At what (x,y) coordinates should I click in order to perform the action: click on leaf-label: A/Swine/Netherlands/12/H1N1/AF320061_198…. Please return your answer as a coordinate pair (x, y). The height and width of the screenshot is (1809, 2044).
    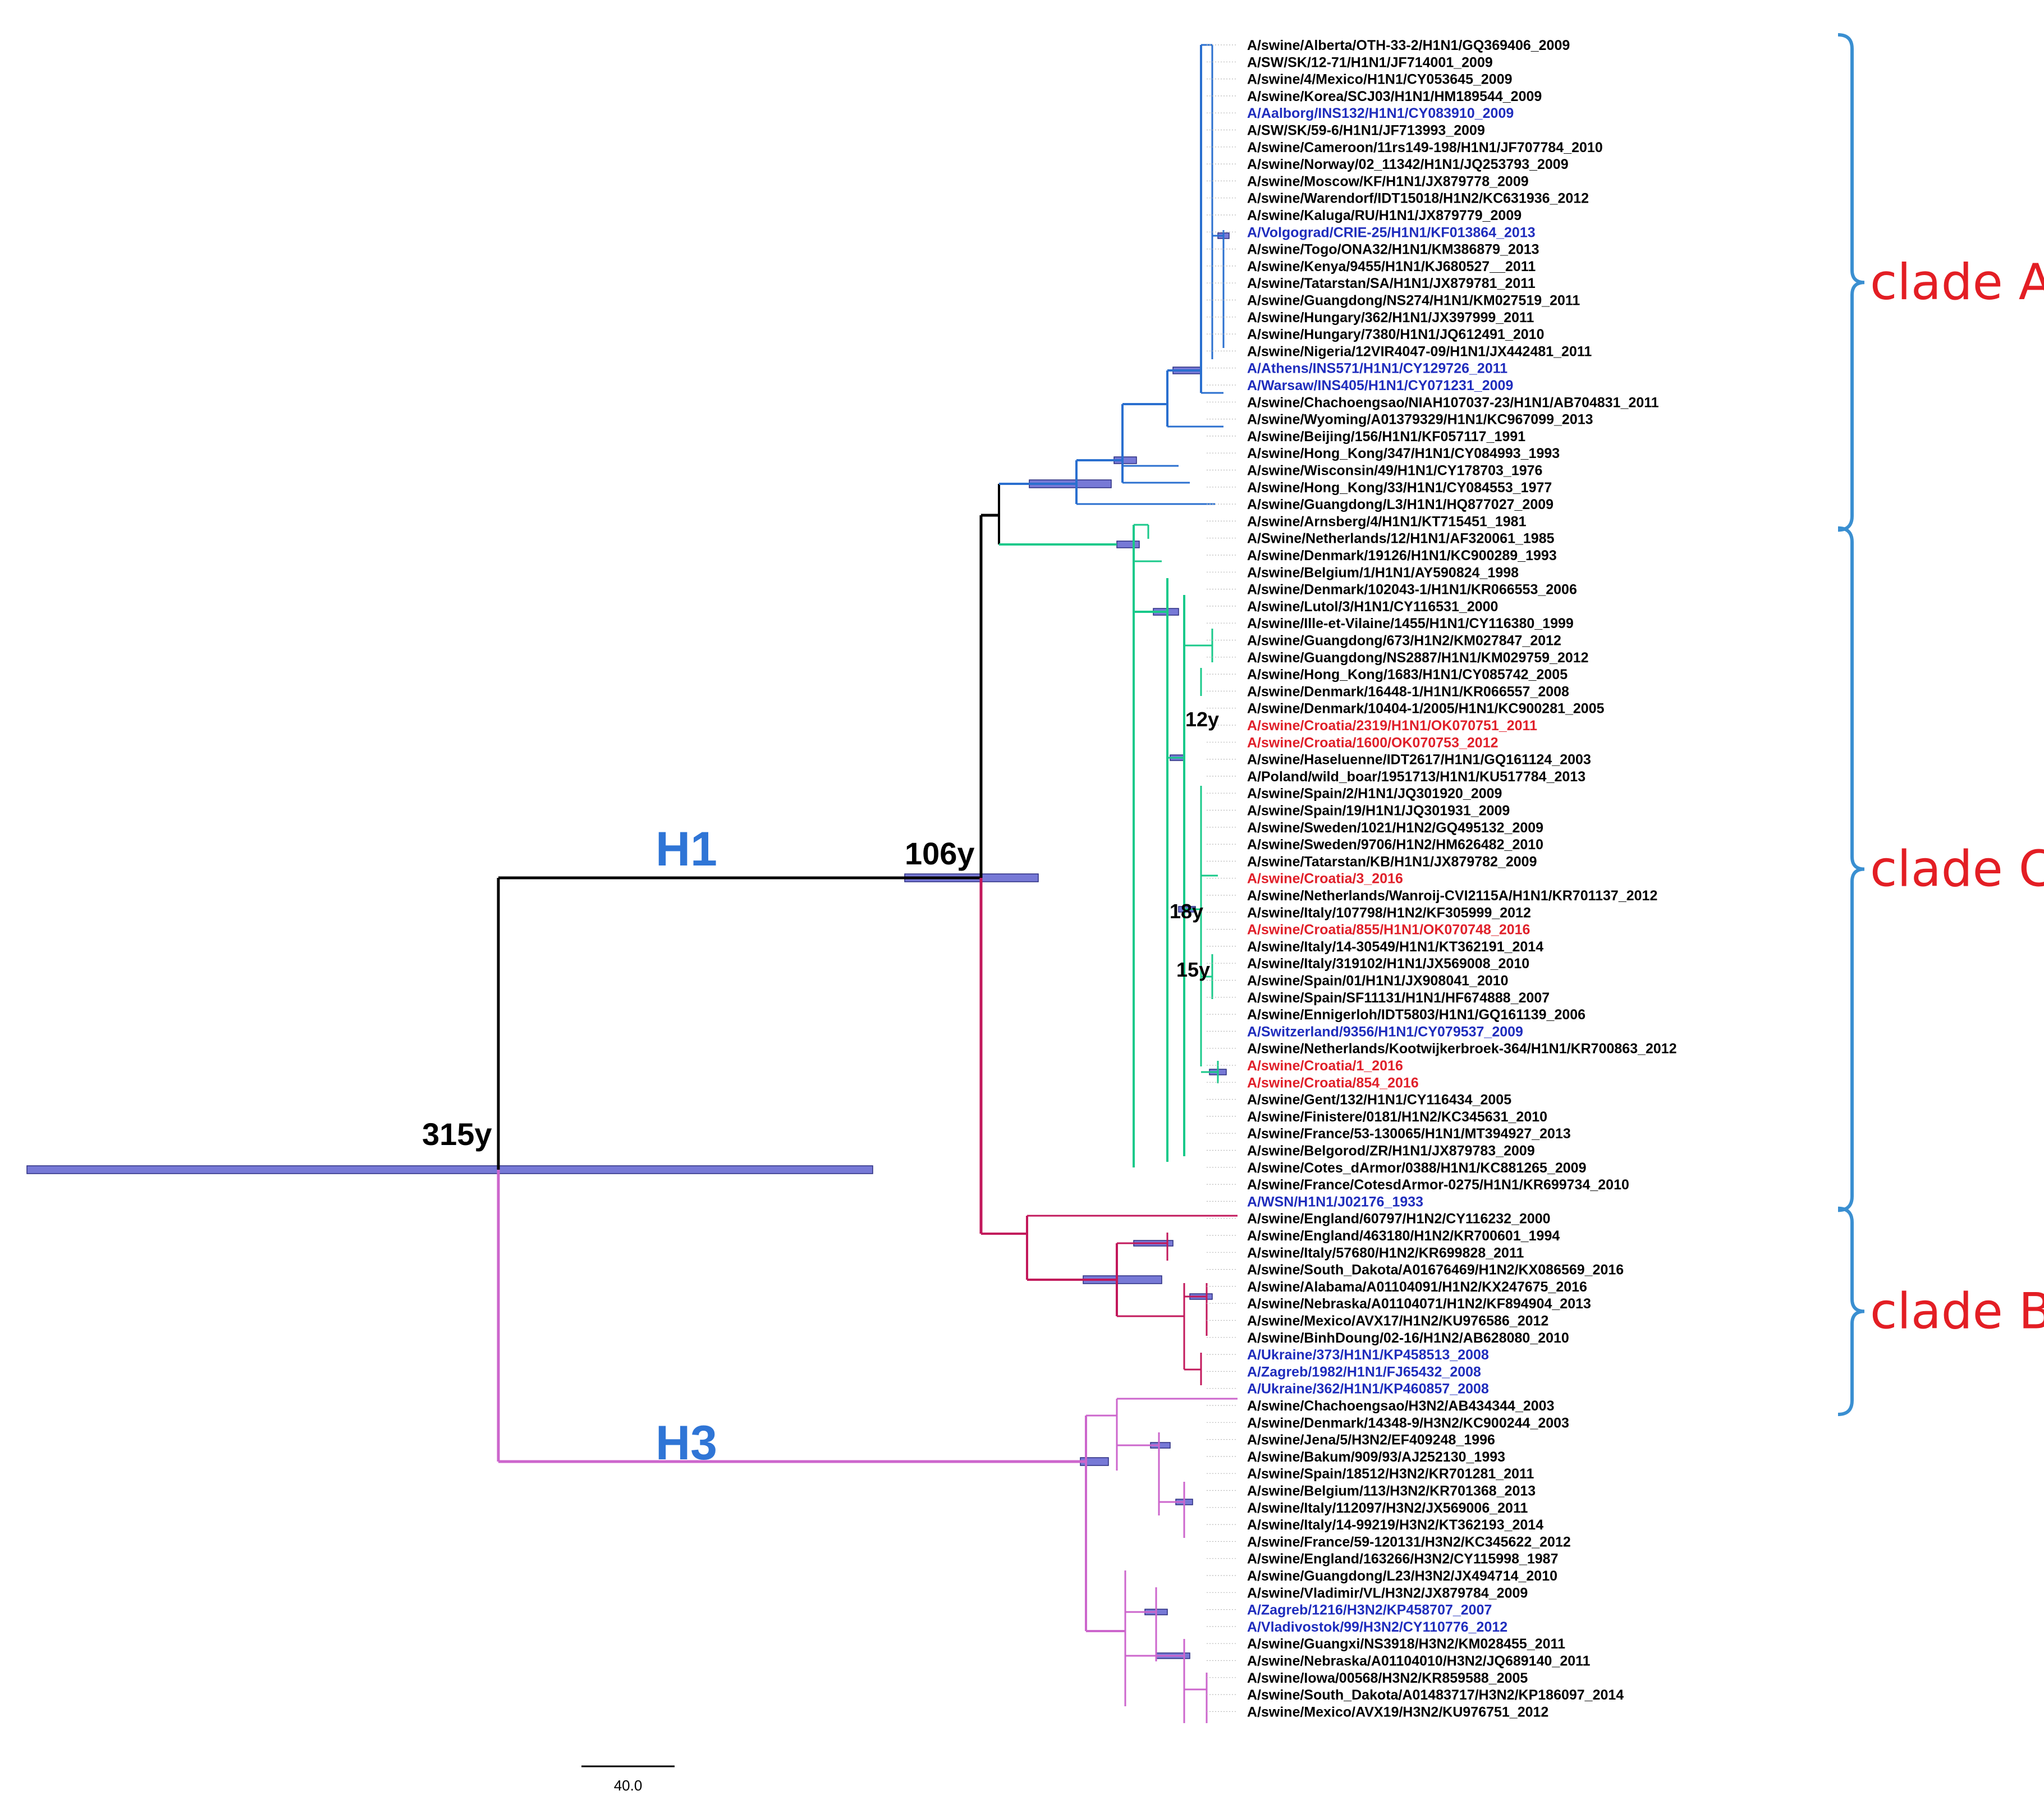
    Looking at the image, I should click on (1401, 539).